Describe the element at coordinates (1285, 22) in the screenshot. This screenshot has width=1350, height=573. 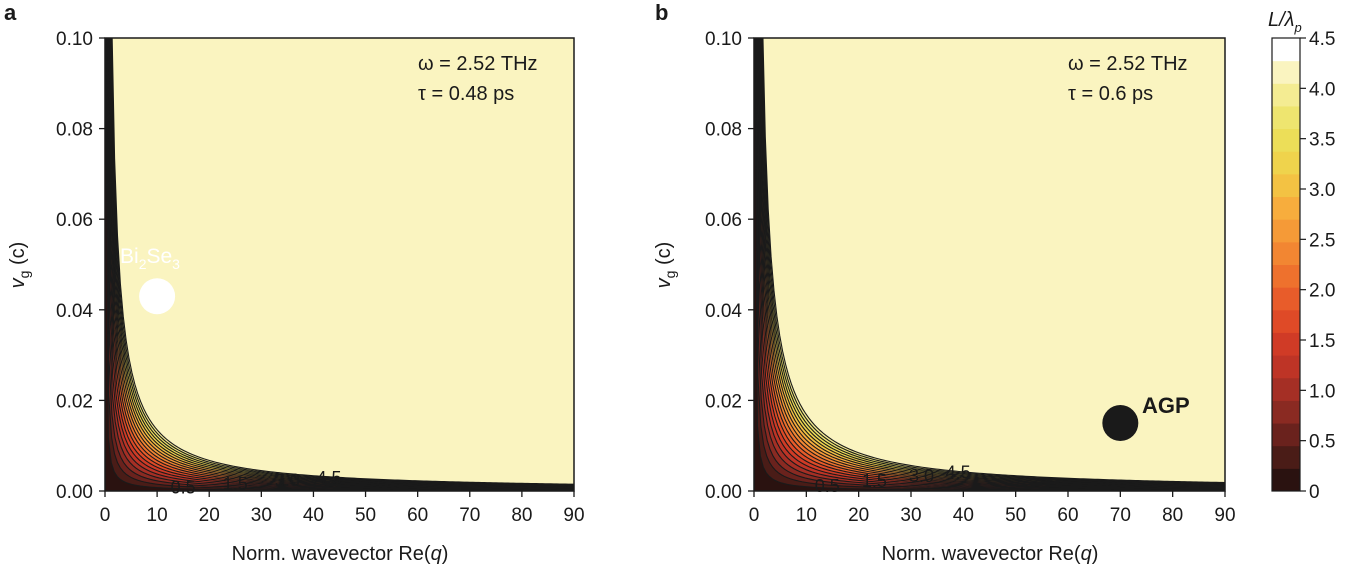
I see `colorbar-title: L/λp` at that location.